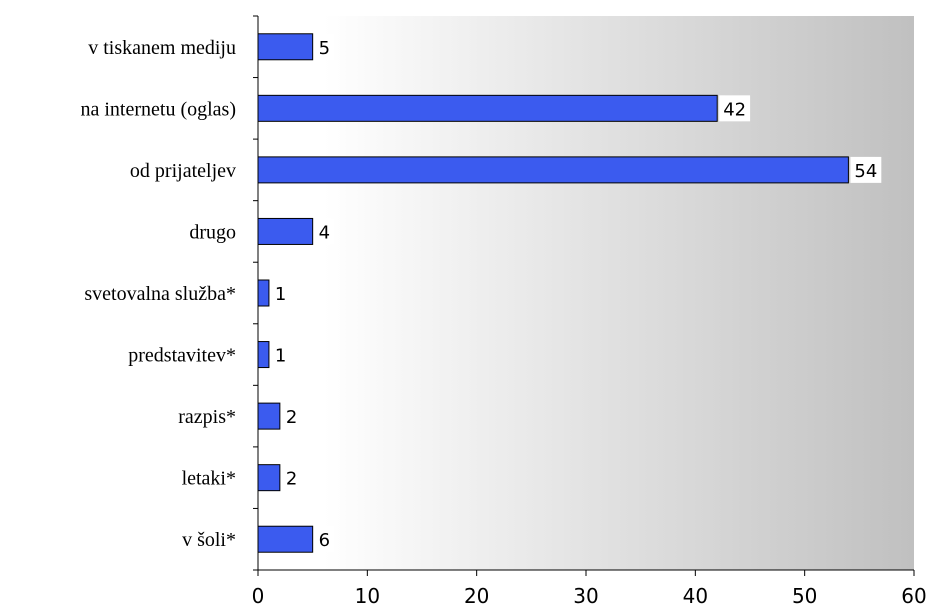 Image resolution: width=927 pixels, height=610 pixels. What do you see at coordinates (913, 596) in the screenshot?
I see `x-tick-label: 60` at bounding box center [913, 596].